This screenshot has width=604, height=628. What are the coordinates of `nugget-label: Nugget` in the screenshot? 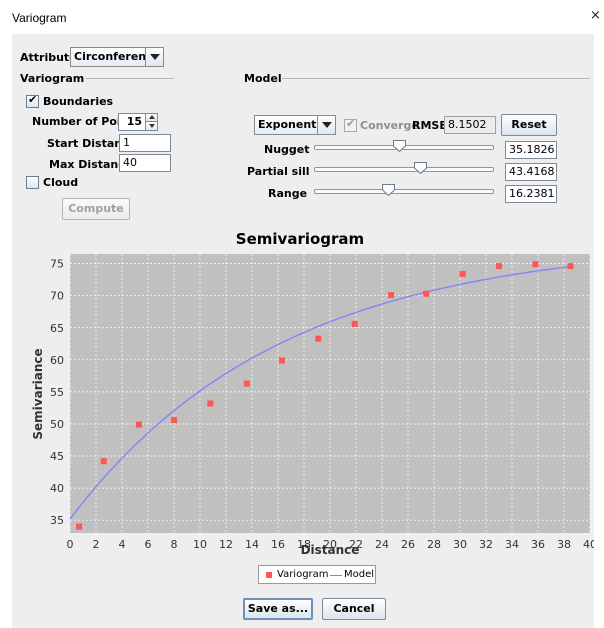 It's located at (287, 149).